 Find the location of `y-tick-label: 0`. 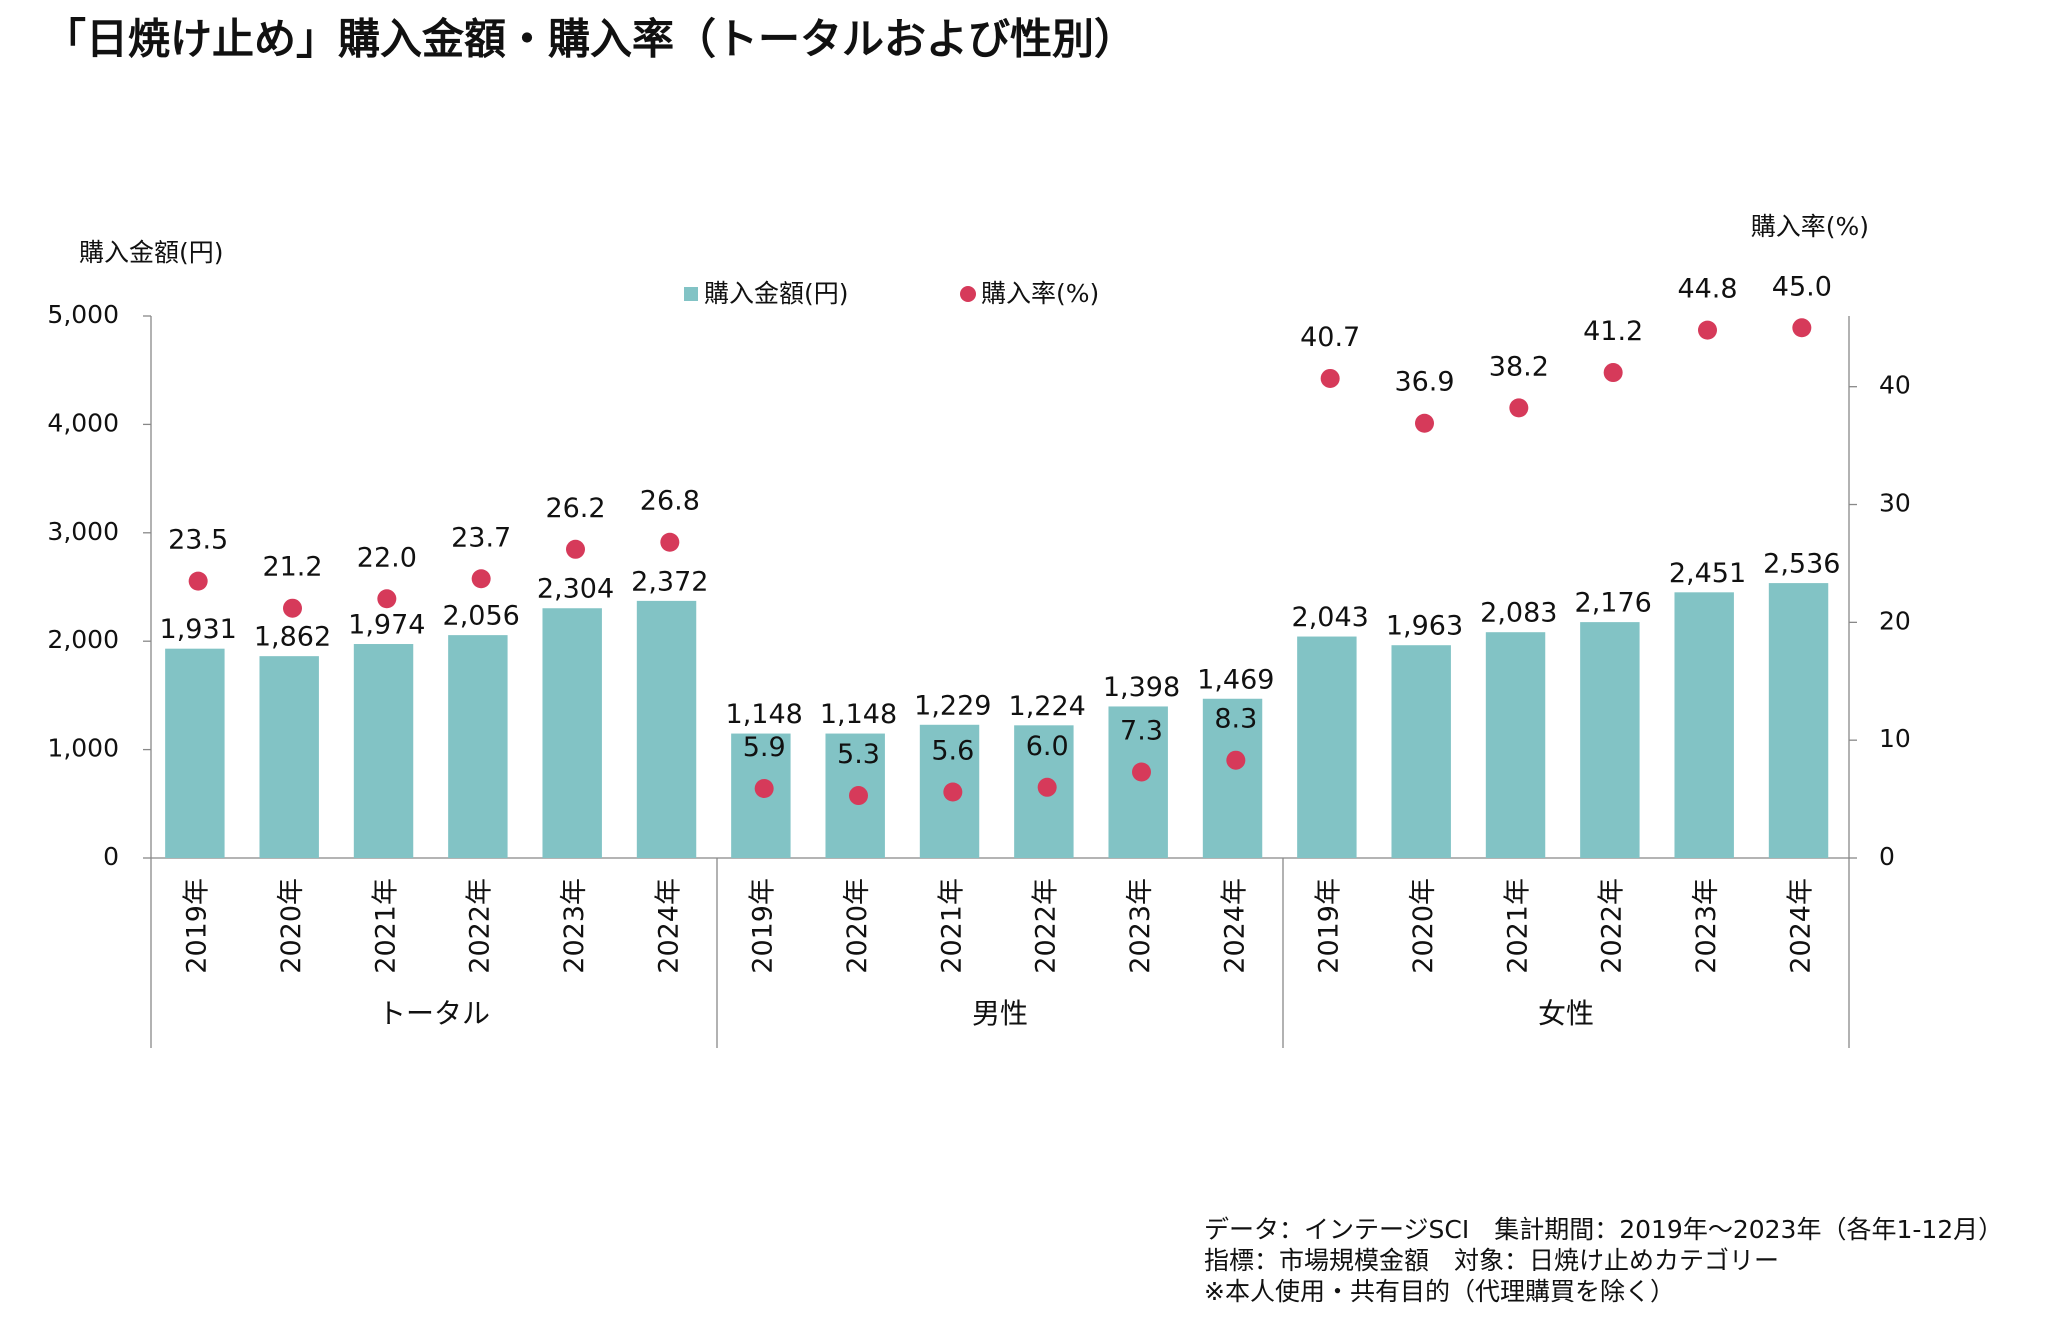

y-tick-label: 0 is located at coordinates (111, 856).